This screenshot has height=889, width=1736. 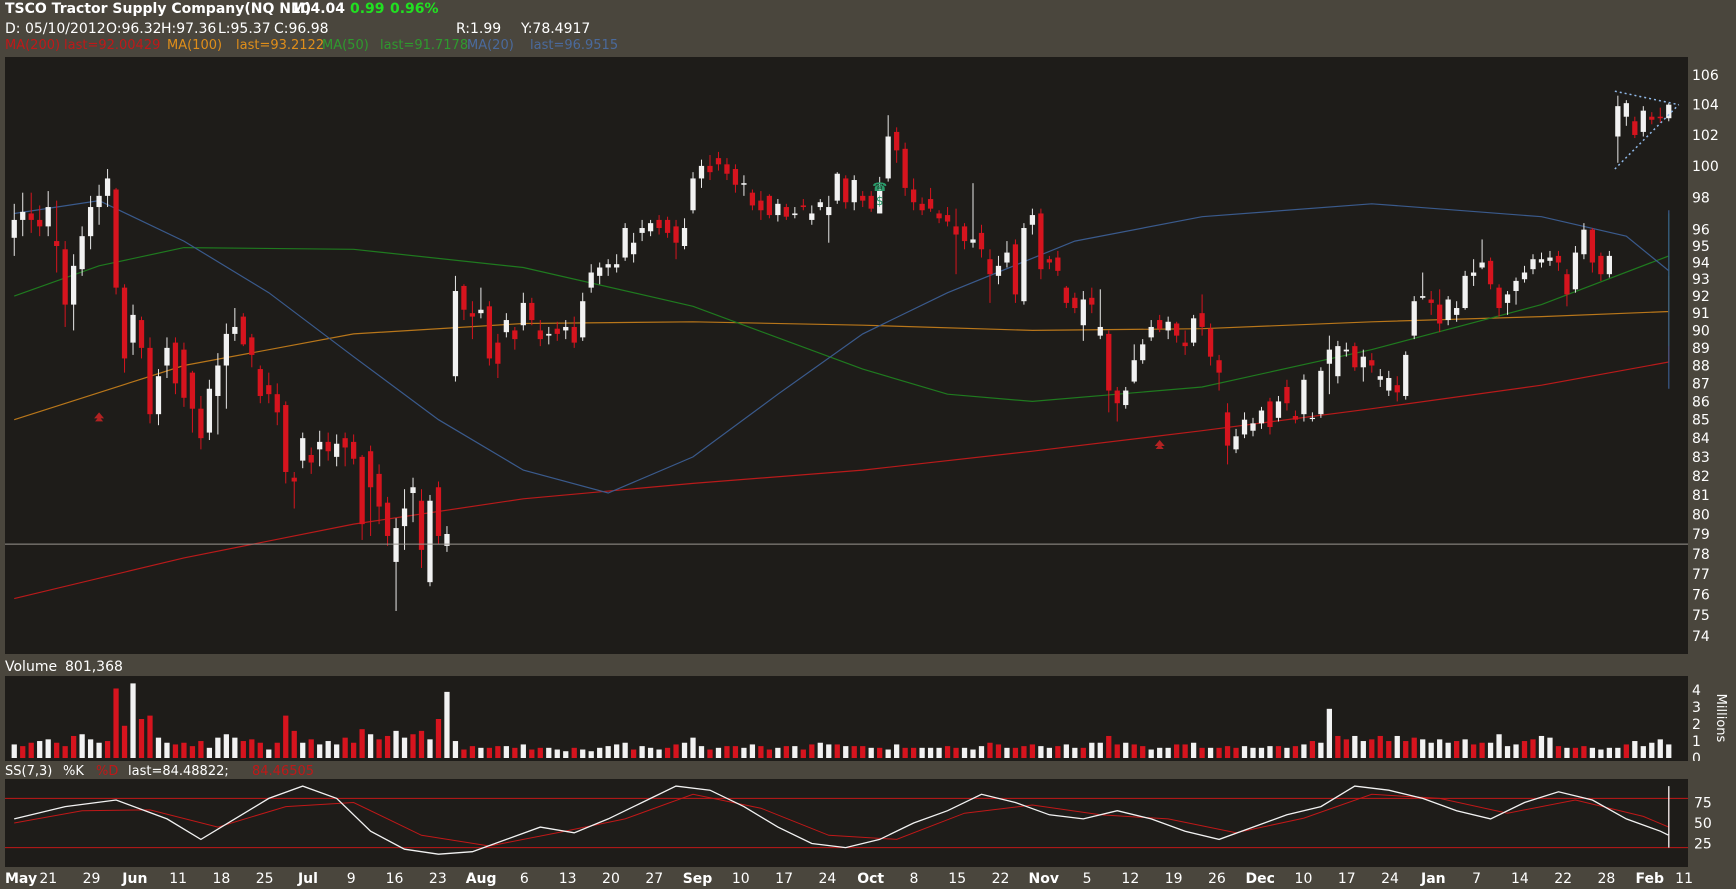 I want to click on price-tick-label: 87, so click(x=1701, y=384).